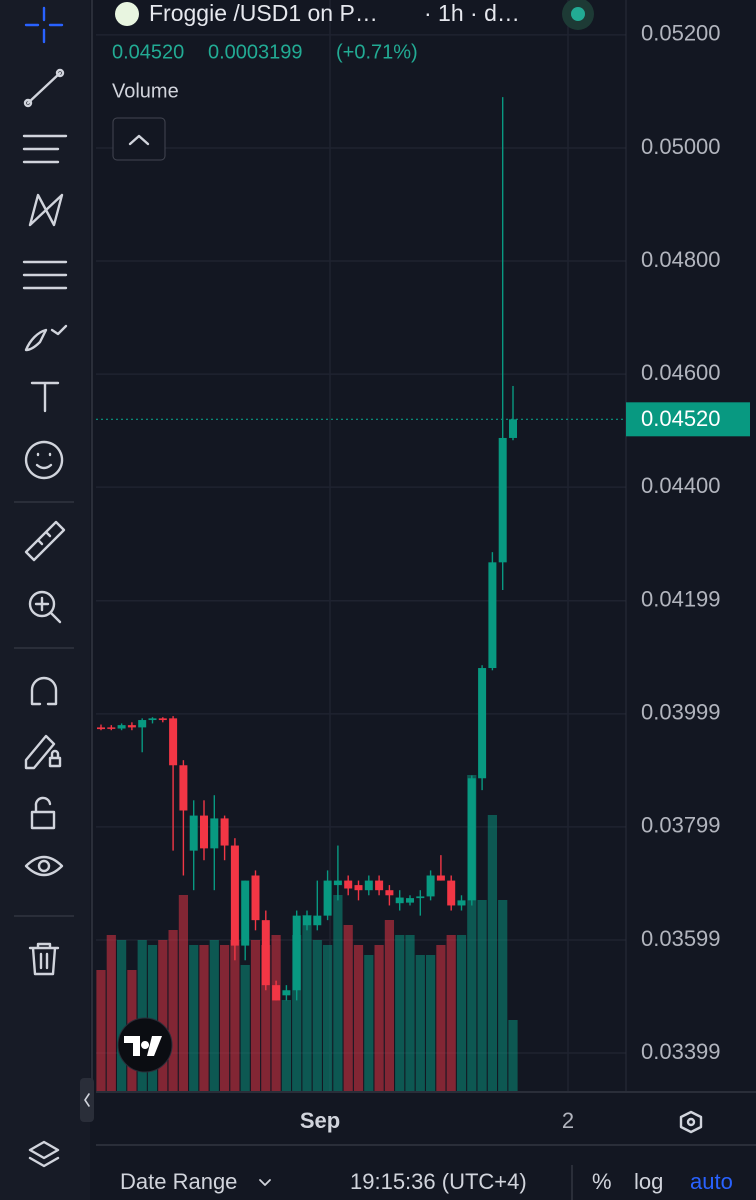 The height and width of the screenshot is (1200, 756). Describe the element at coordinates (45, 275) in the screenshot. I see `projection-tool` at that location.